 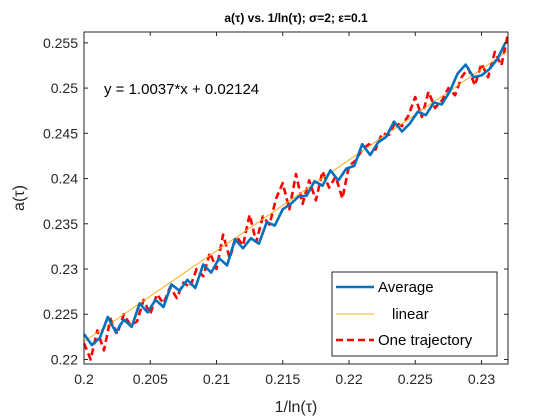 What do you see at coordinates (64, 88) in the screenshot?
I see `y-tick-label: 0.25` at bounding box center [64, 88].